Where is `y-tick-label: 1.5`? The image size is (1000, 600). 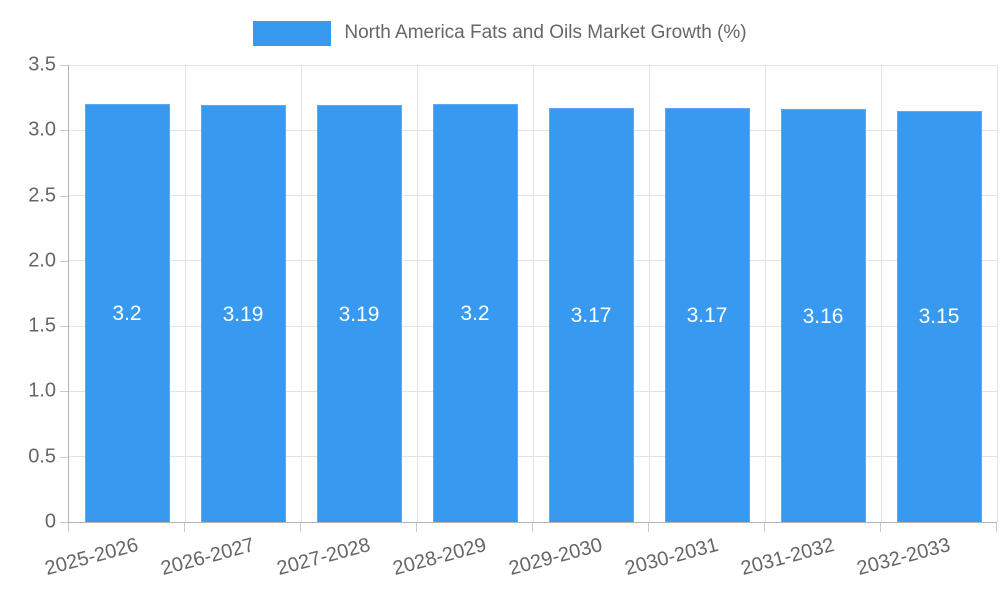 y-tick-label: 1.5 is located at coordinates (42, 325).